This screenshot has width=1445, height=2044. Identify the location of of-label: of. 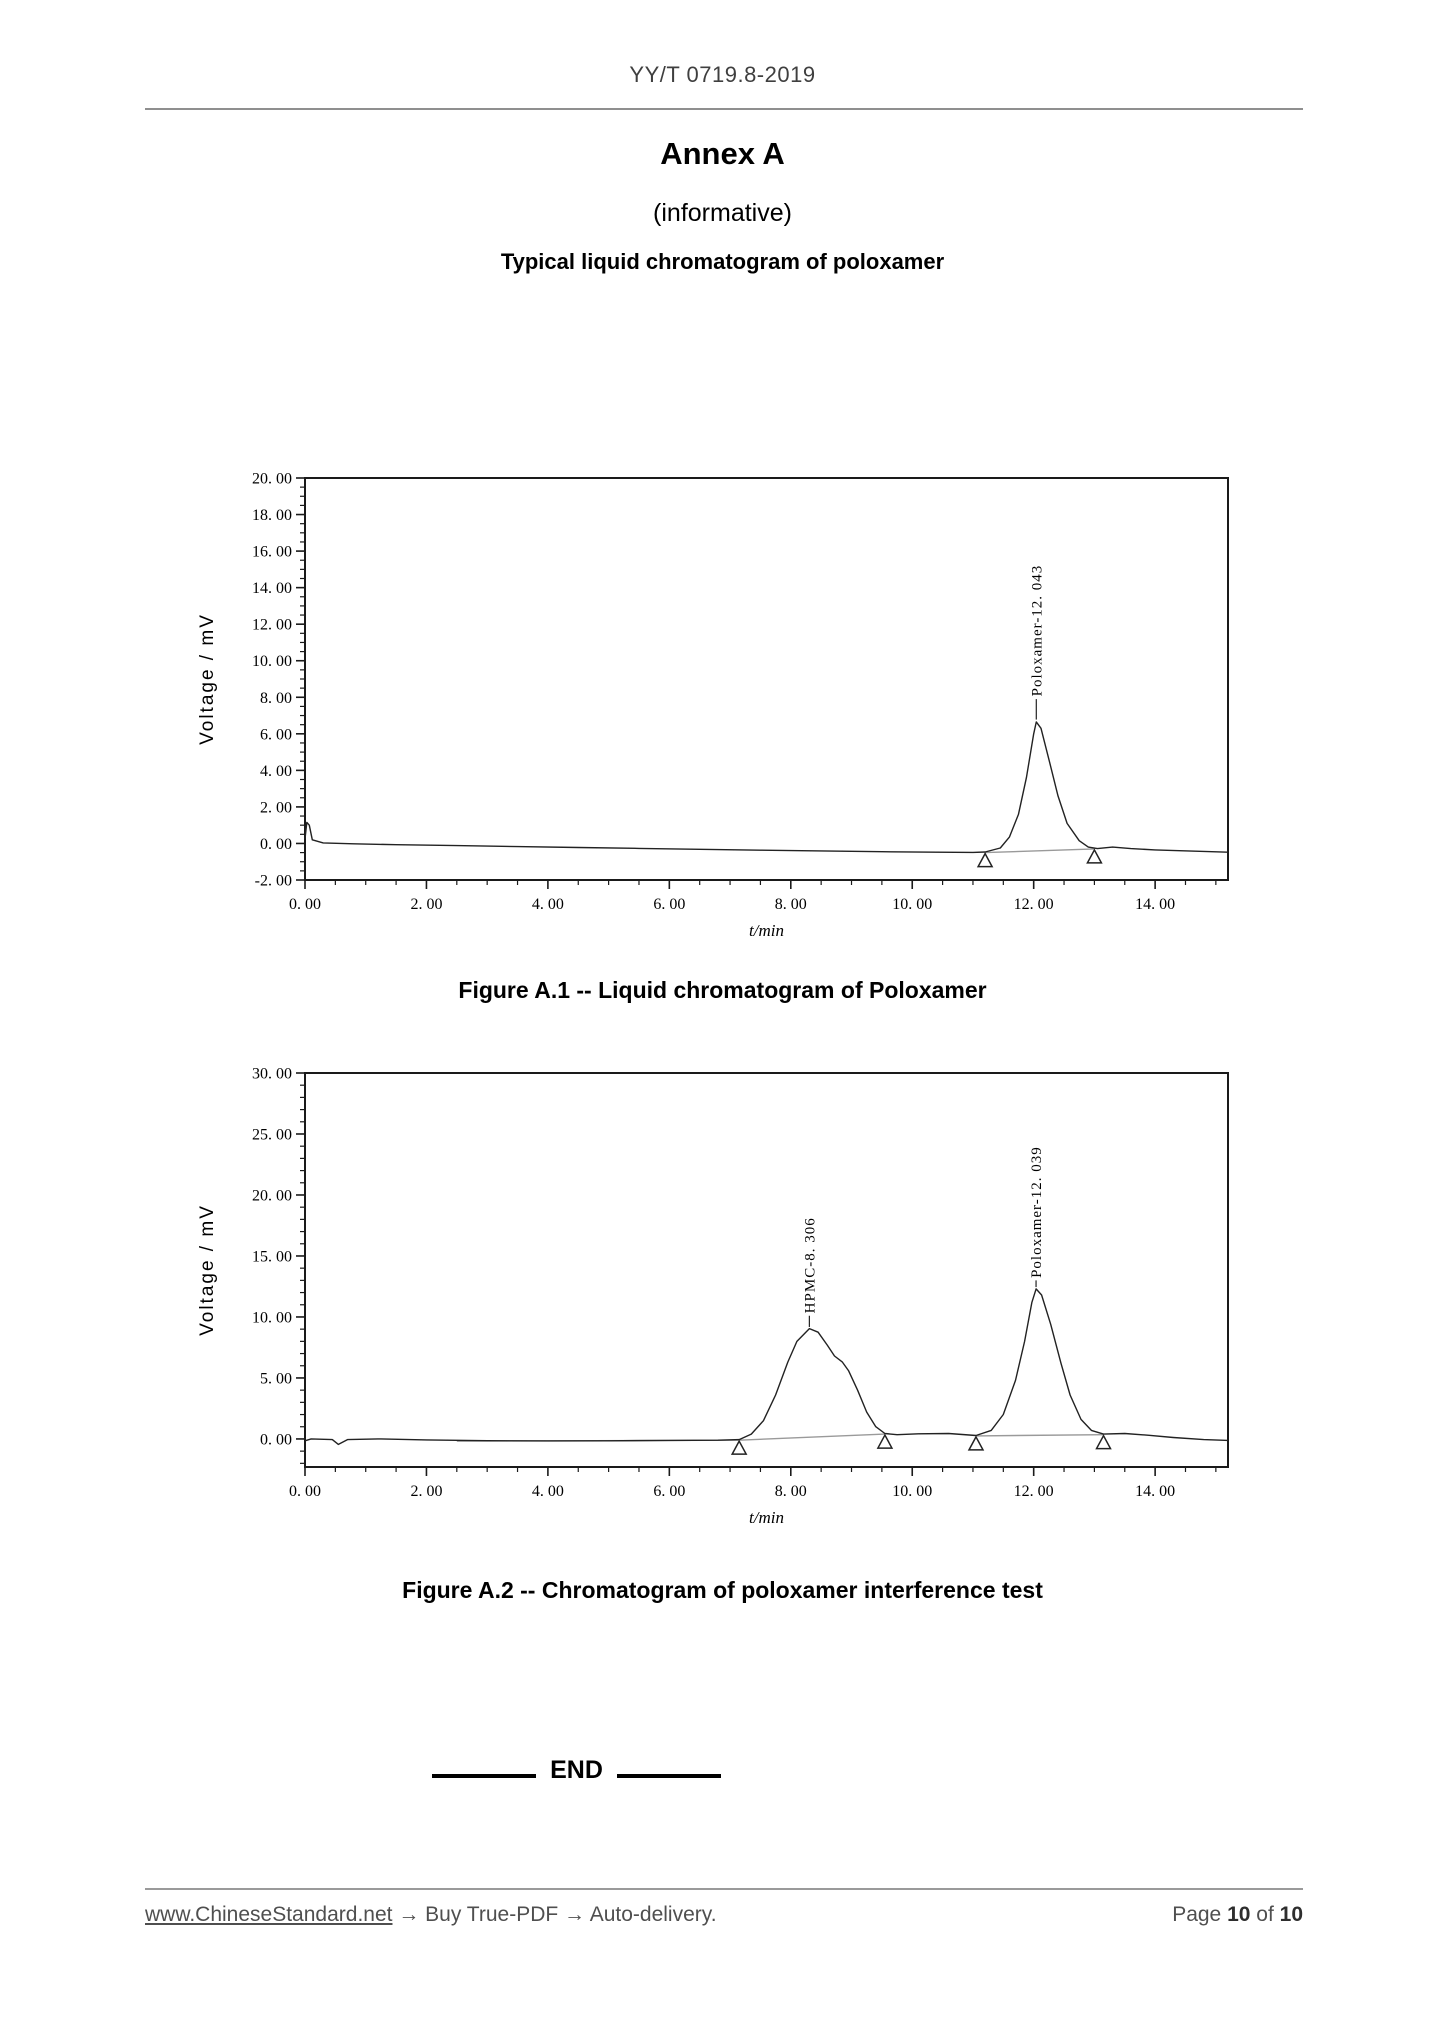
(1265, 1914).